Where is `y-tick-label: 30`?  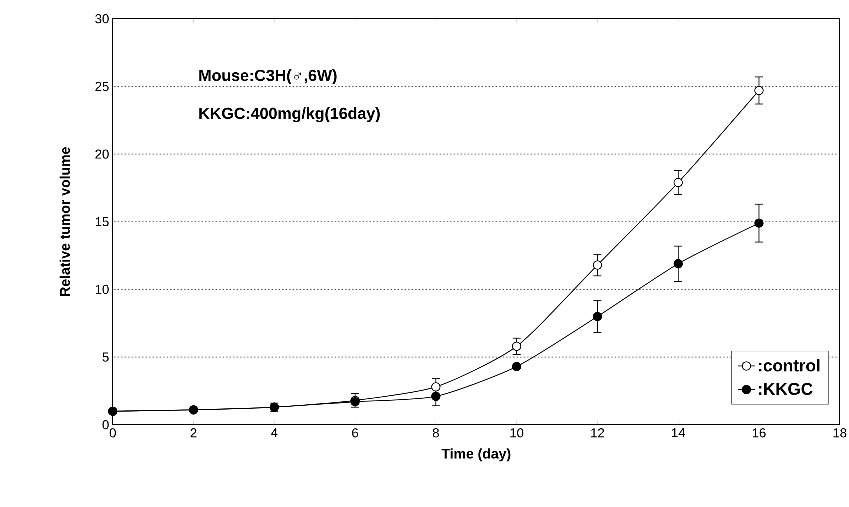 y-tick-label: 30 is located at coordinates (102, 19).